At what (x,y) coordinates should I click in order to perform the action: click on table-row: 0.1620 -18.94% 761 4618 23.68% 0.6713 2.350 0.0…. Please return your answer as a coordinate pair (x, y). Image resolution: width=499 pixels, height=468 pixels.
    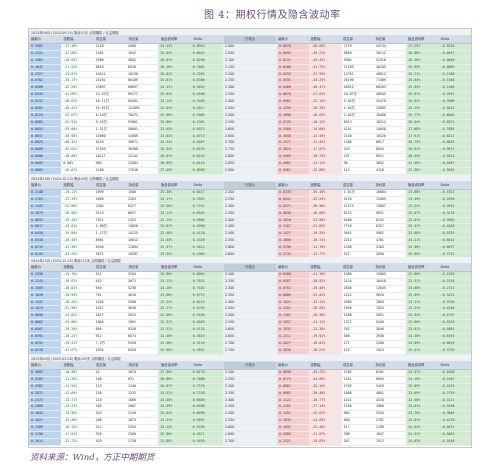
    Looking at the image, I should click on (250, 296).